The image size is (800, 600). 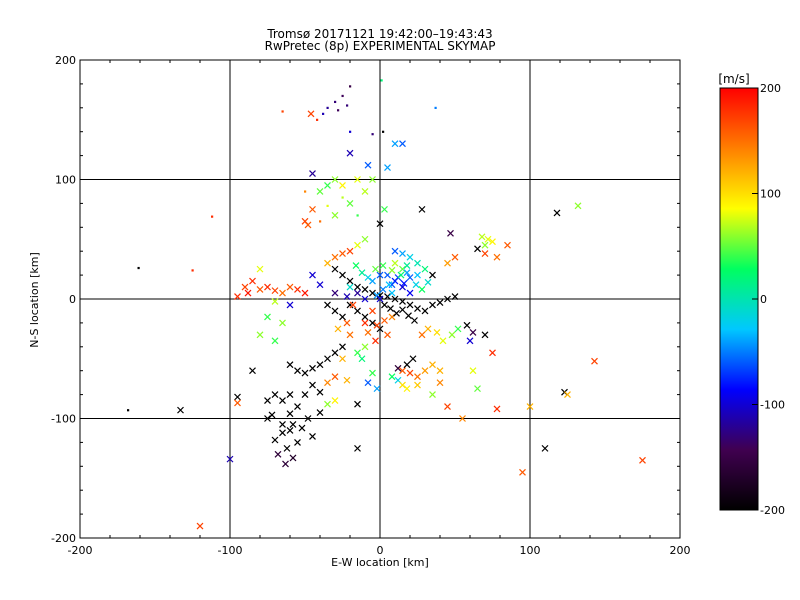 What do you see at coordinates (63, 538) in the screenshot?
I see `y-tick-label: -200` at bounding box center [63, 538].